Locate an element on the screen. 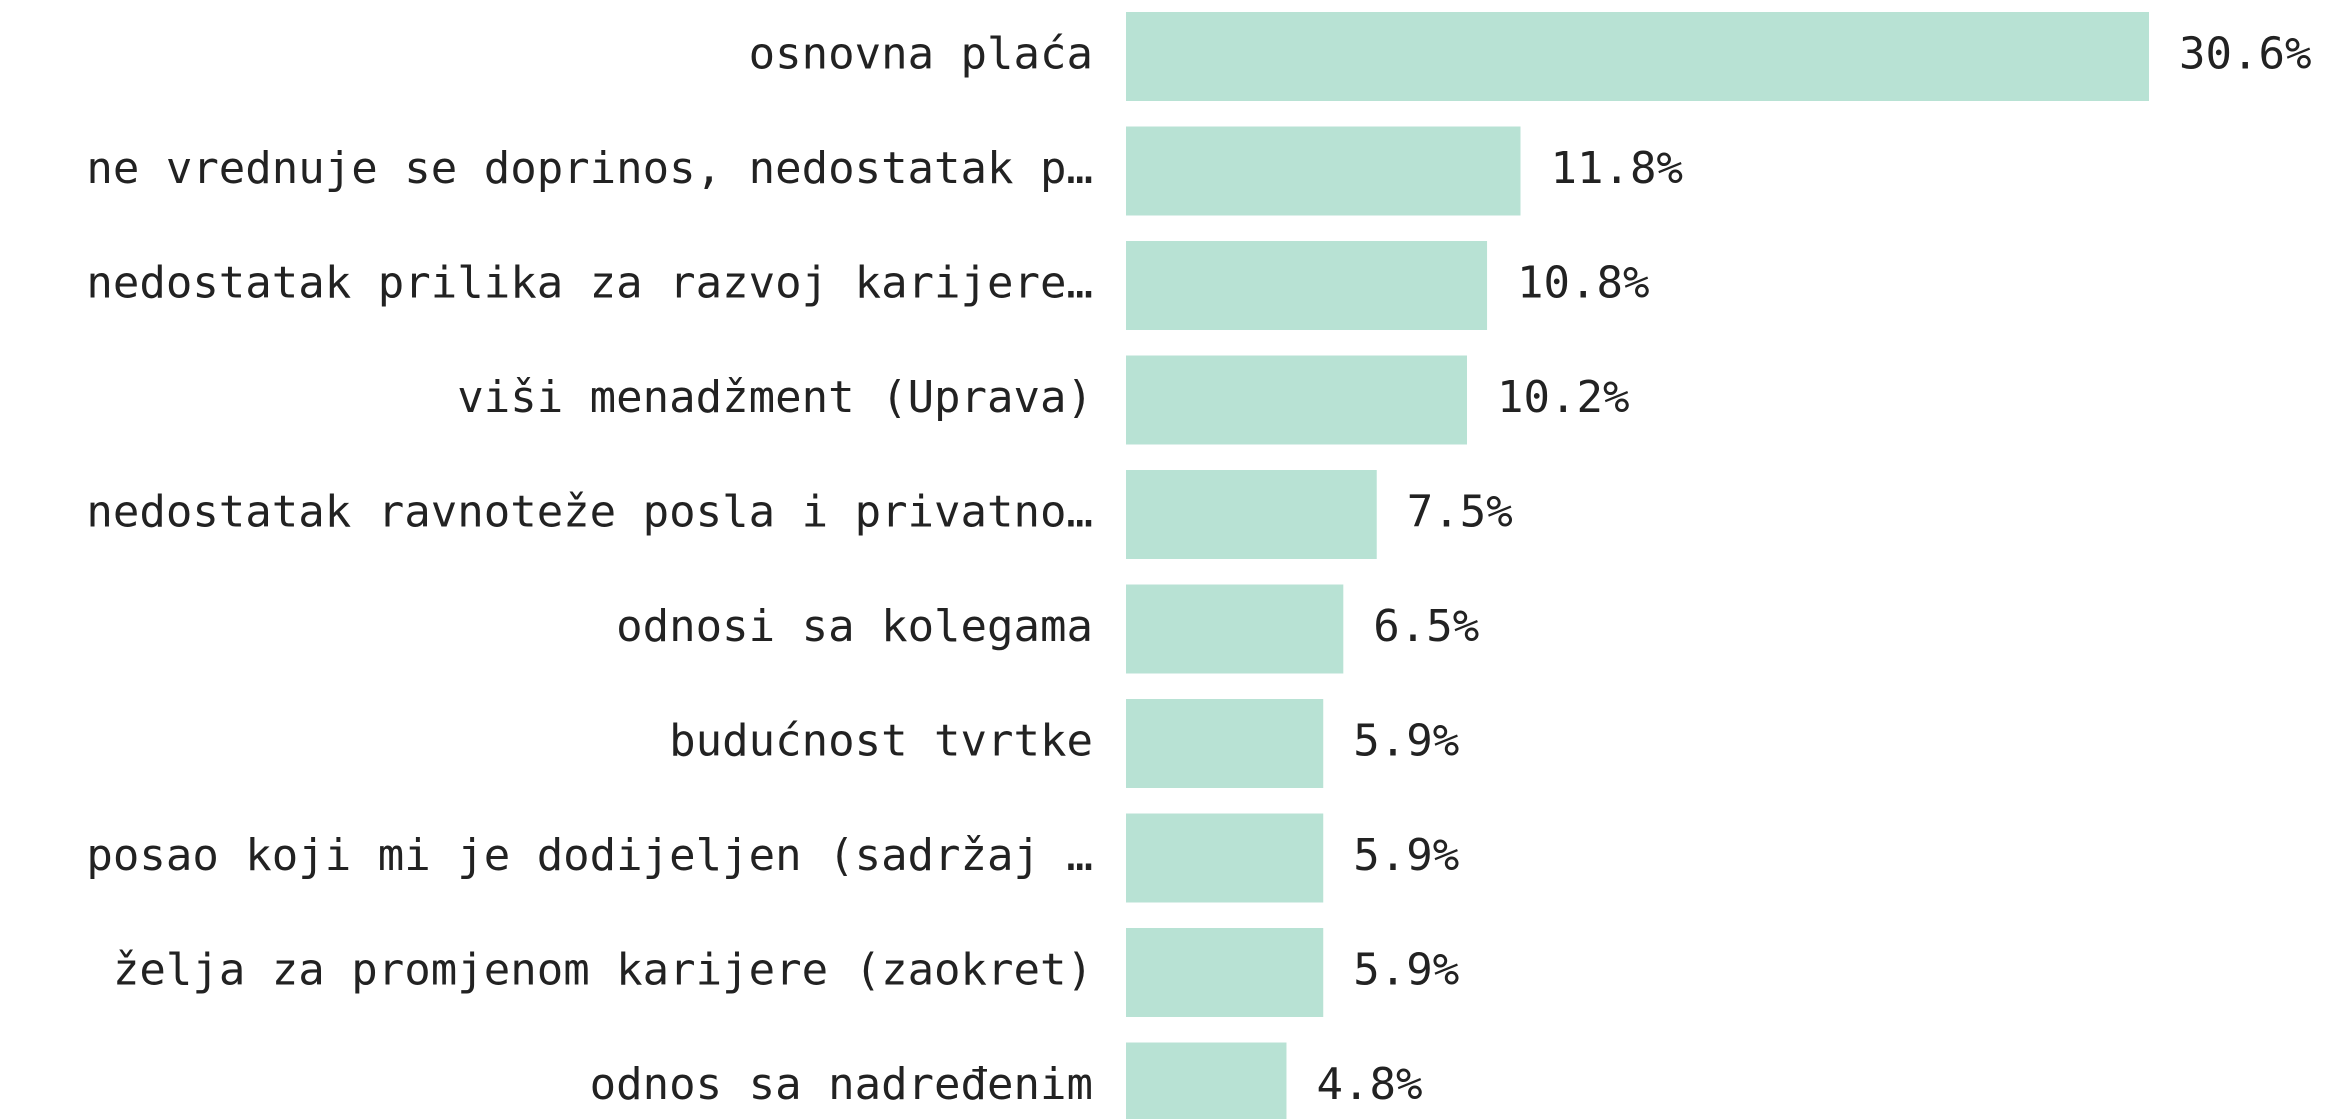 The image size is (2332, 1119). category-label: odnos sa nadređenim is located at coordinates (841, 1084).